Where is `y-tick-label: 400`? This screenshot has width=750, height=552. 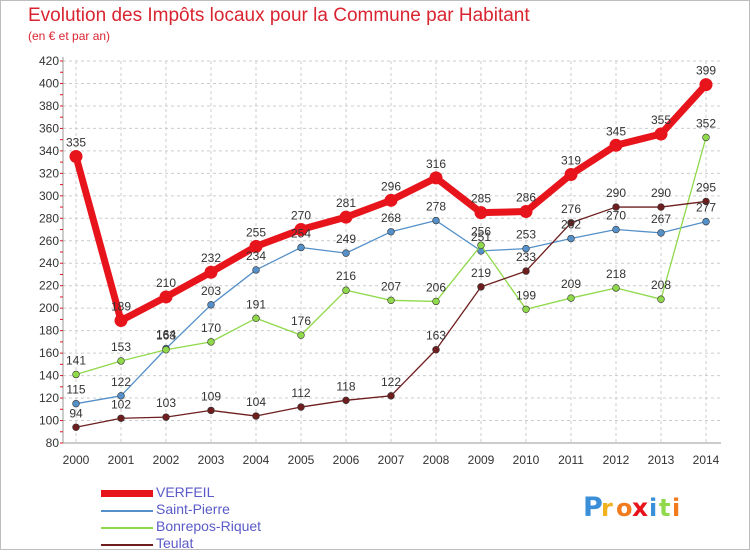
y-tick-label: 400 is located at coordinates (49, 83).